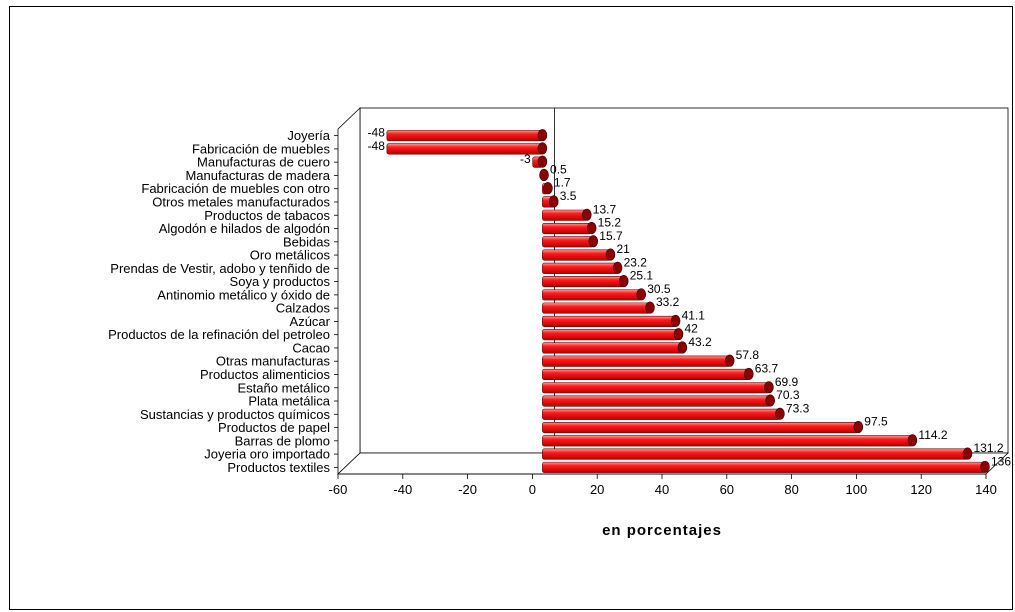  Describe the element at coordinates (791, 489) in the screenshot. I see `x-tick-label: 80` at that location.